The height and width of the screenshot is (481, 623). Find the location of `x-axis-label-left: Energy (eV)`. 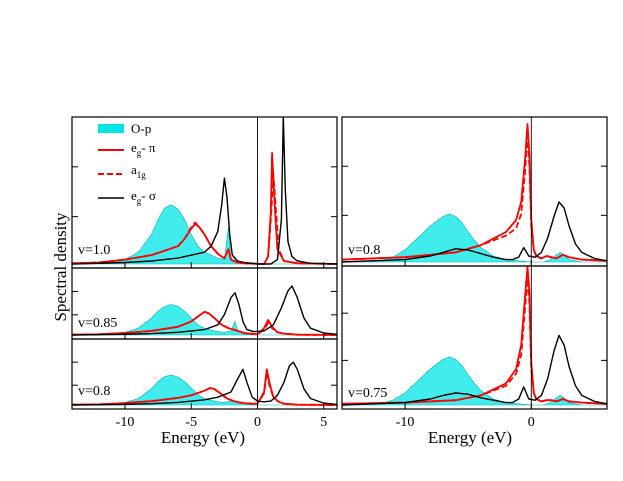

x-axis-label-left: Energy (eV) is located at coordinates (203, 437).